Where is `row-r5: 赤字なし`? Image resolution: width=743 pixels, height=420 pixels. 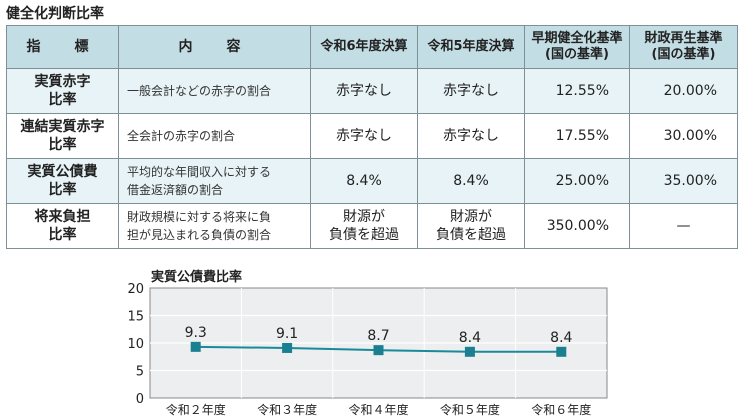
row-r5: 赤字なし is located at coordinates (471, 91).